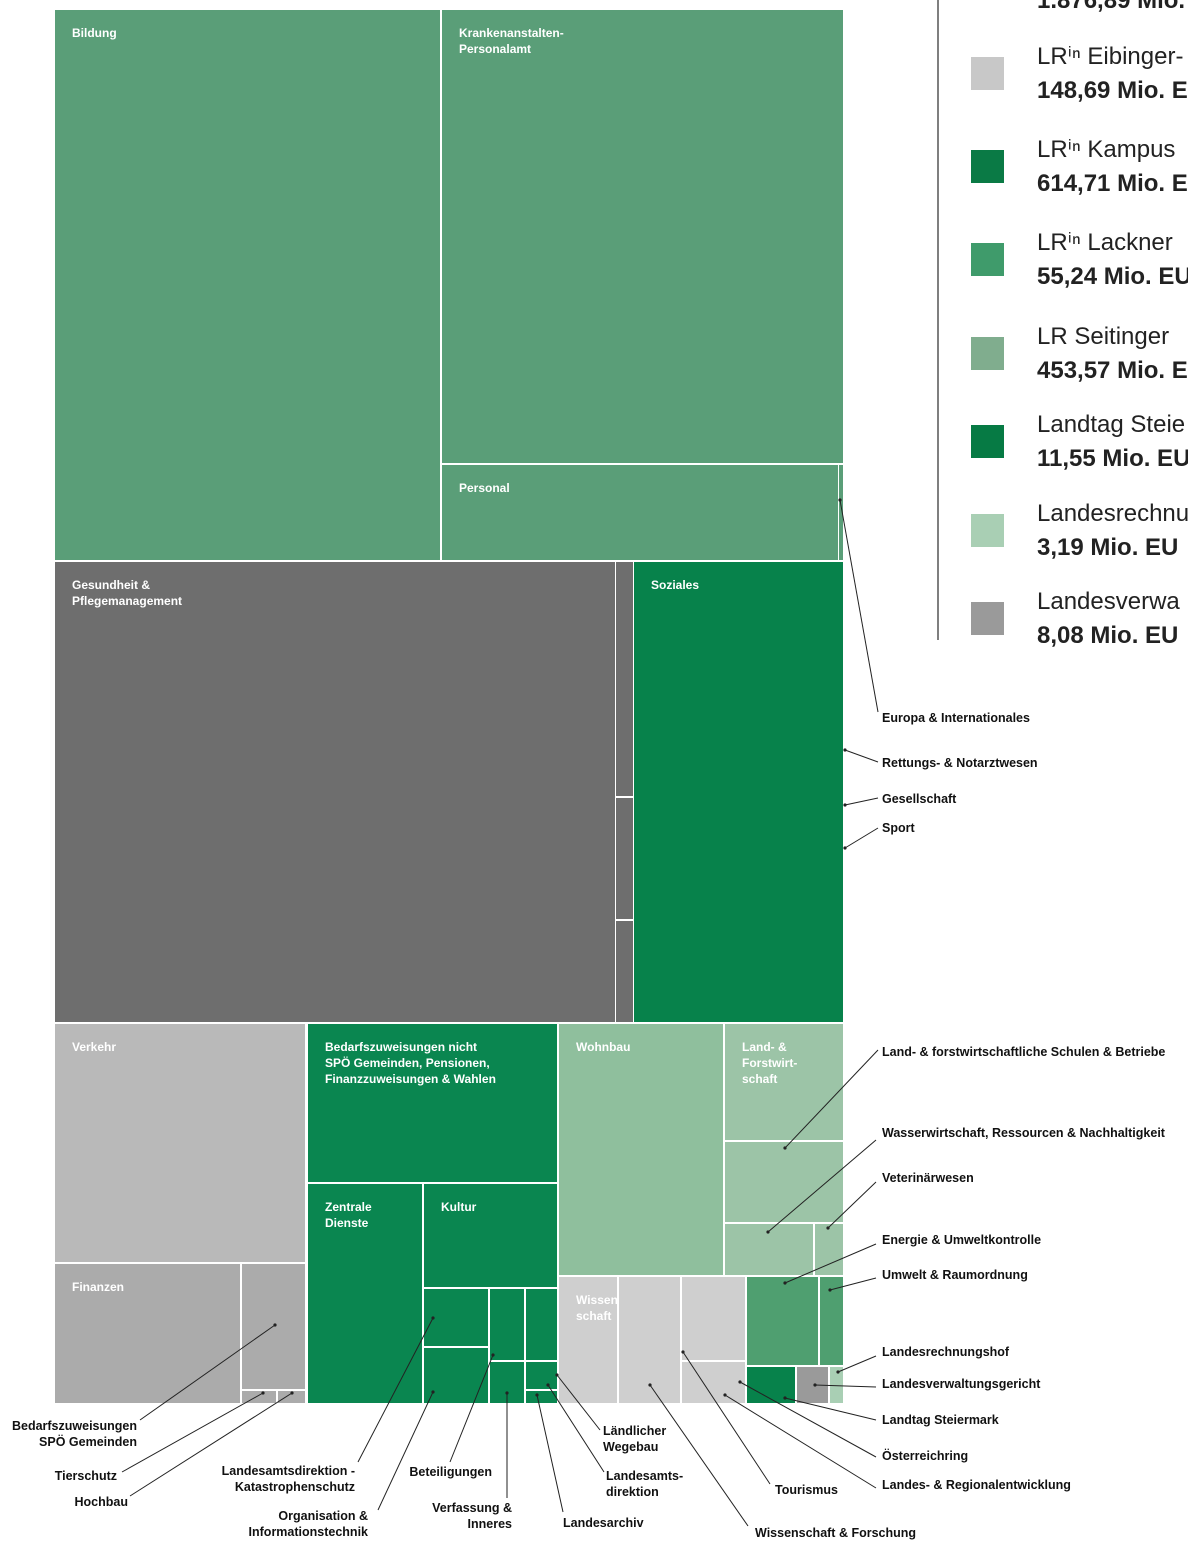  I want to click on legend-name: LRⁱⁿ Eibinger-, so click(1110, 56).